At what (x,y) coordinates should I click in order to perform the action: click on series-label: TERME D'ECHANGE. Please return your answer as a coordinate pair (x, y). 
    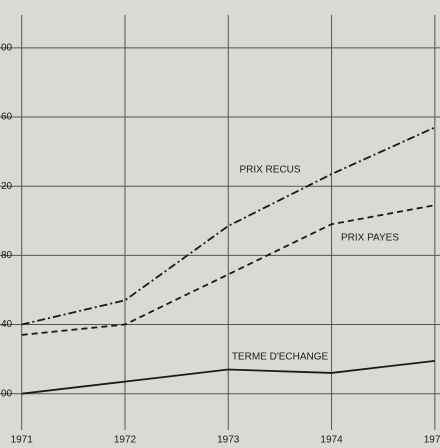
    Looking at the image, I should click on (280, 357).